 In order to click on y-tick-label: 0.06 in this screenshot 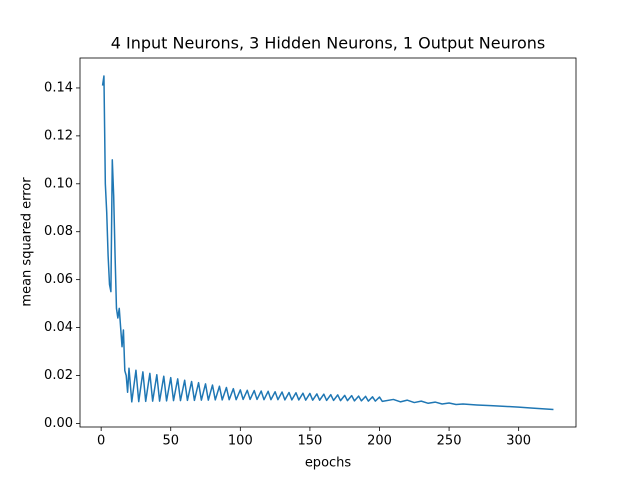, I will do `click(58, 279)`.